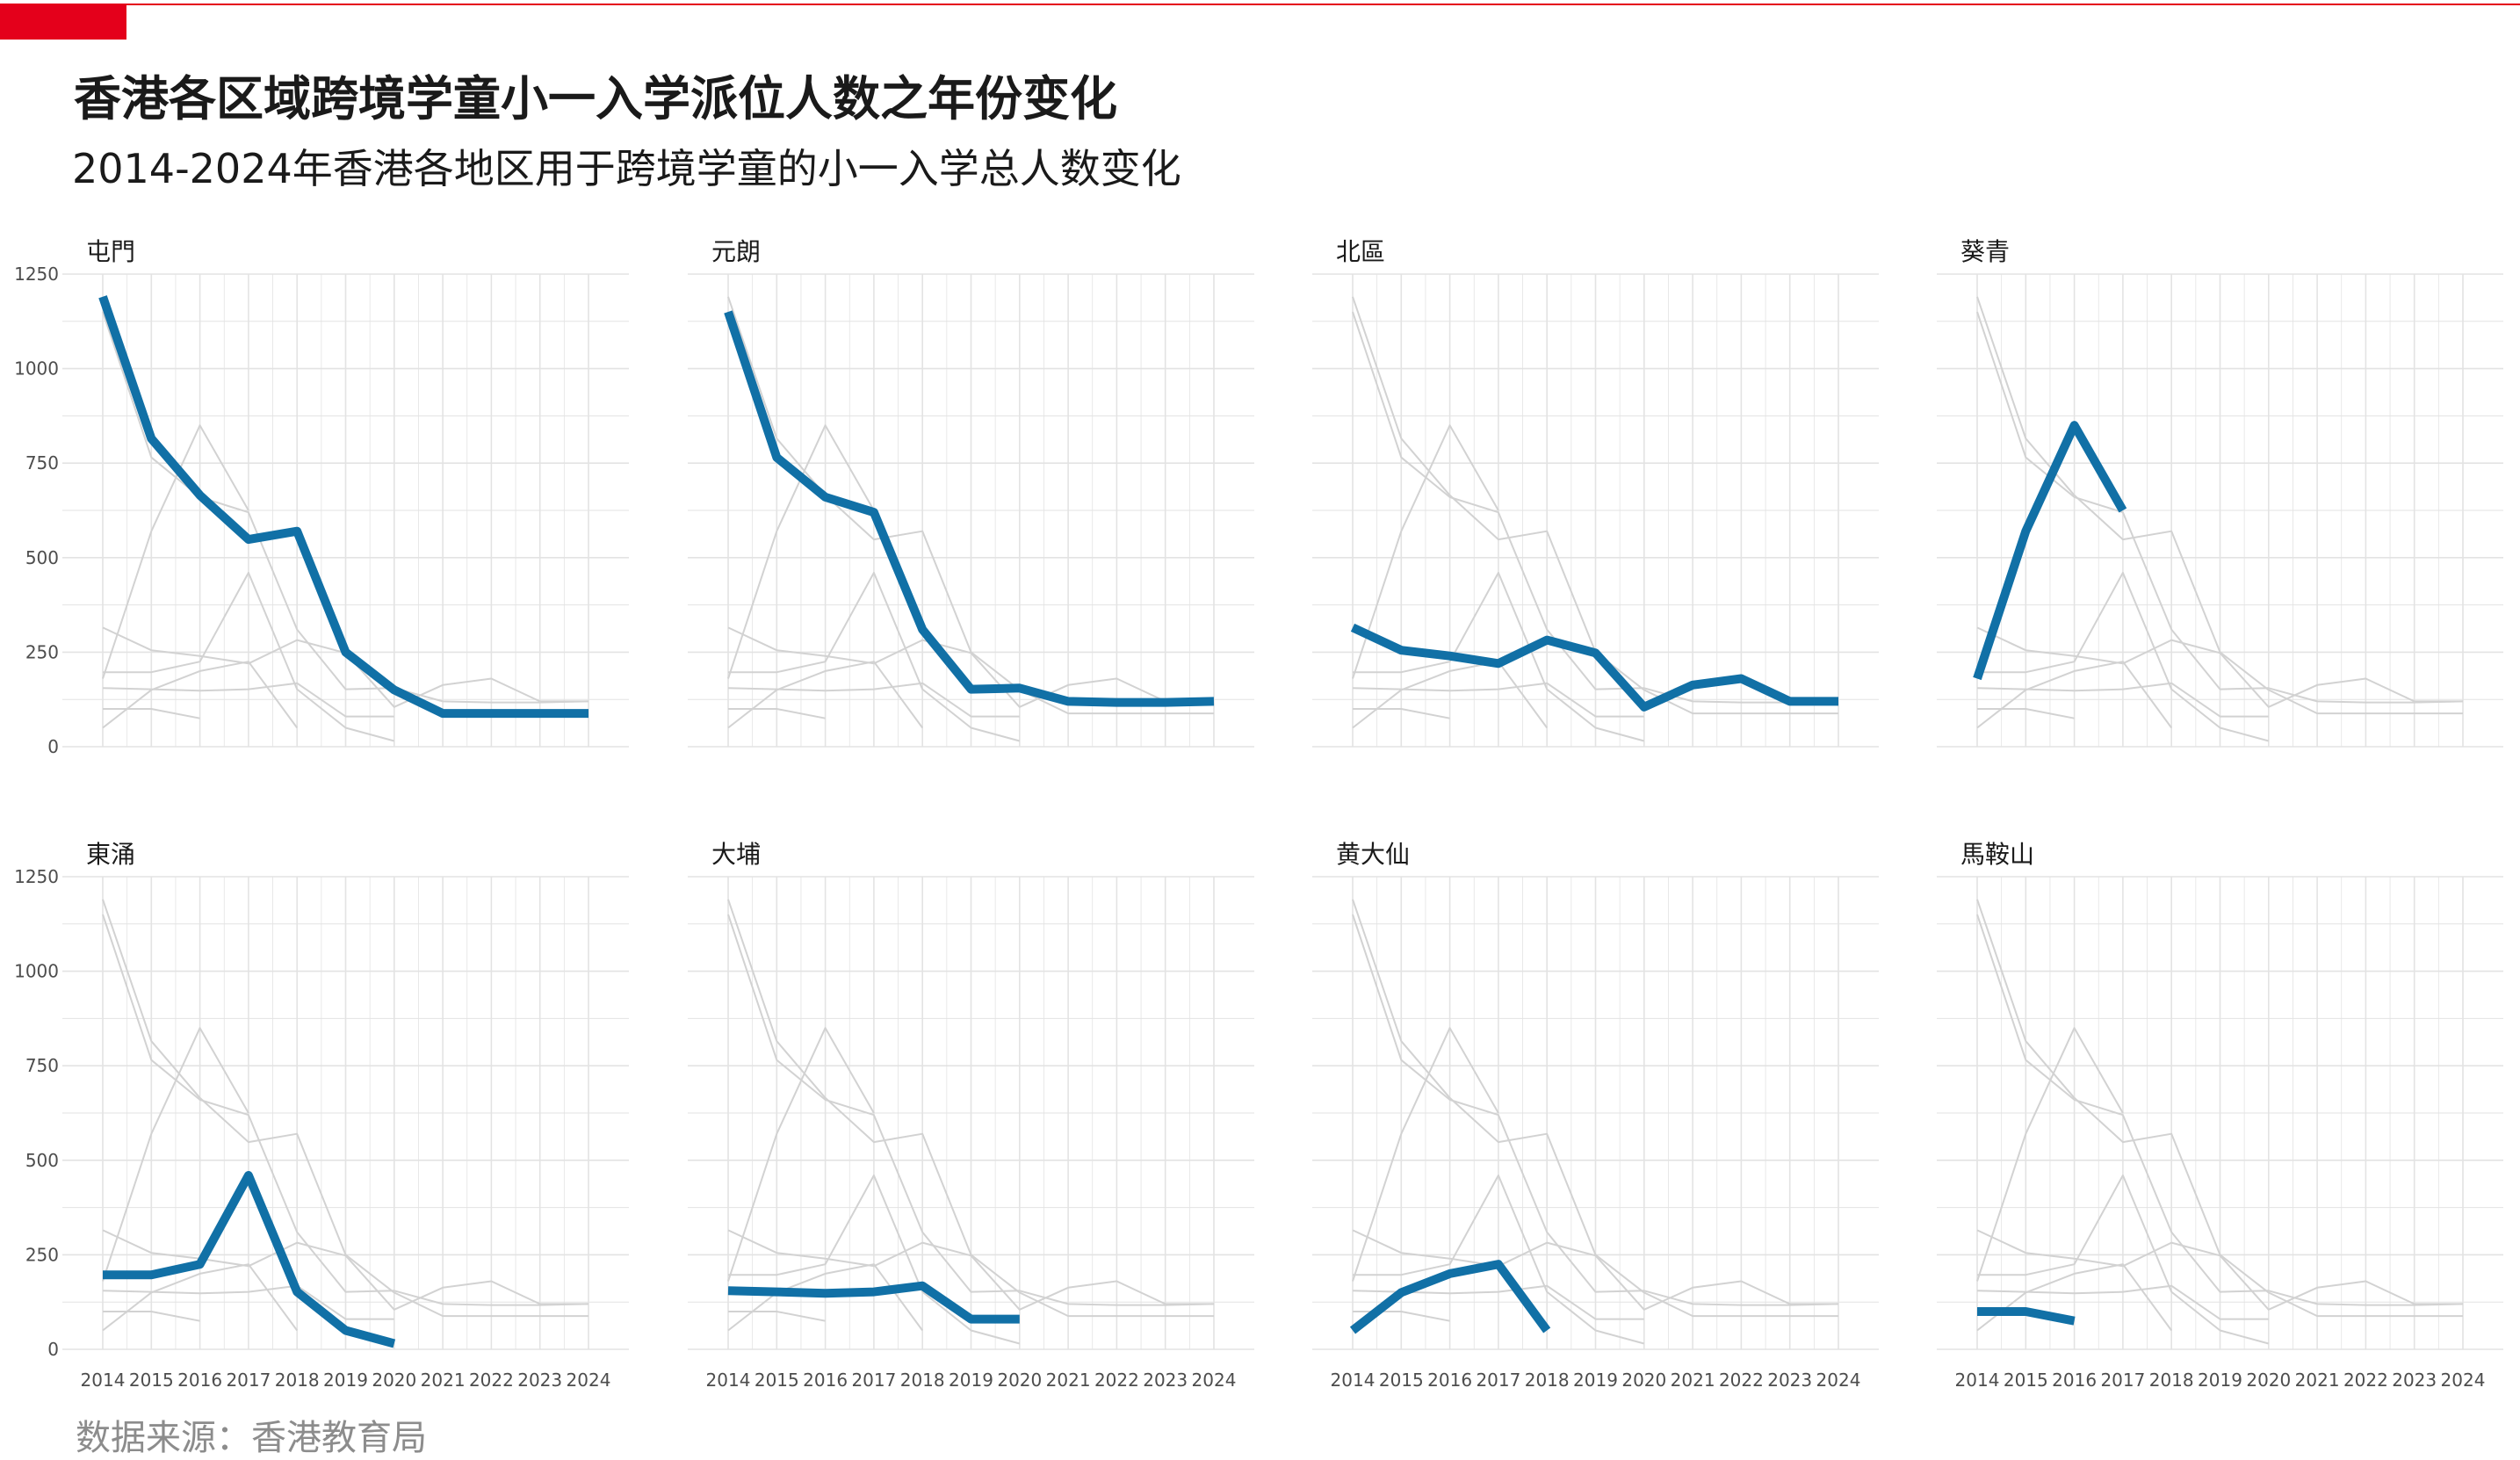 This screenshot has width=2520, height=1460. Describe the element at coordinates (2026, 1316) in the screenshot. I see `series-line-馬鞍山` at that location.